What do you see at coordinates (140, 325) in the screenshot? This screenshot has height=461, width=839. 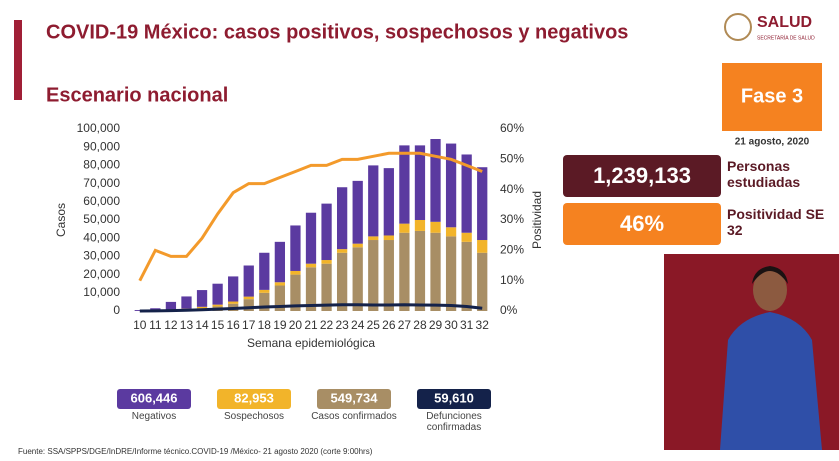 I see `x-tick-label: 10` at bounding box center [140, 325].